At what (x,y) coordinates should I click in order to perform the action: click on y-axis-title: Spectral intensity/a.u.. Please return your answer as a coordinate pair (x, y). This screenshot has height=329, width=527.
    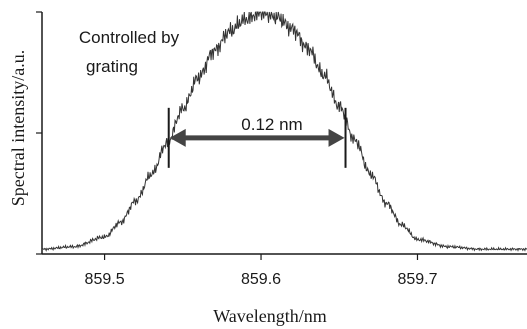
    Looking at the image, I should click on (18, 128).